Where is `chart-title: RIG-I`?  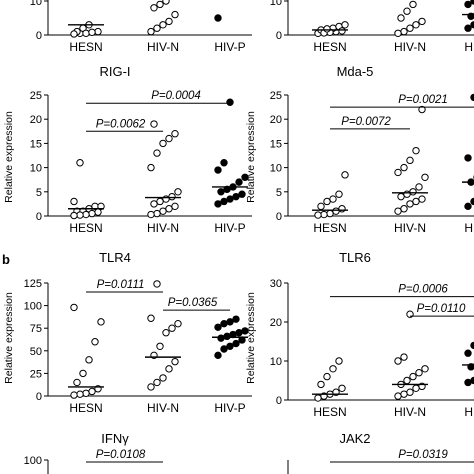
chart-title: RIG-I is located at coordinates (114, 71).